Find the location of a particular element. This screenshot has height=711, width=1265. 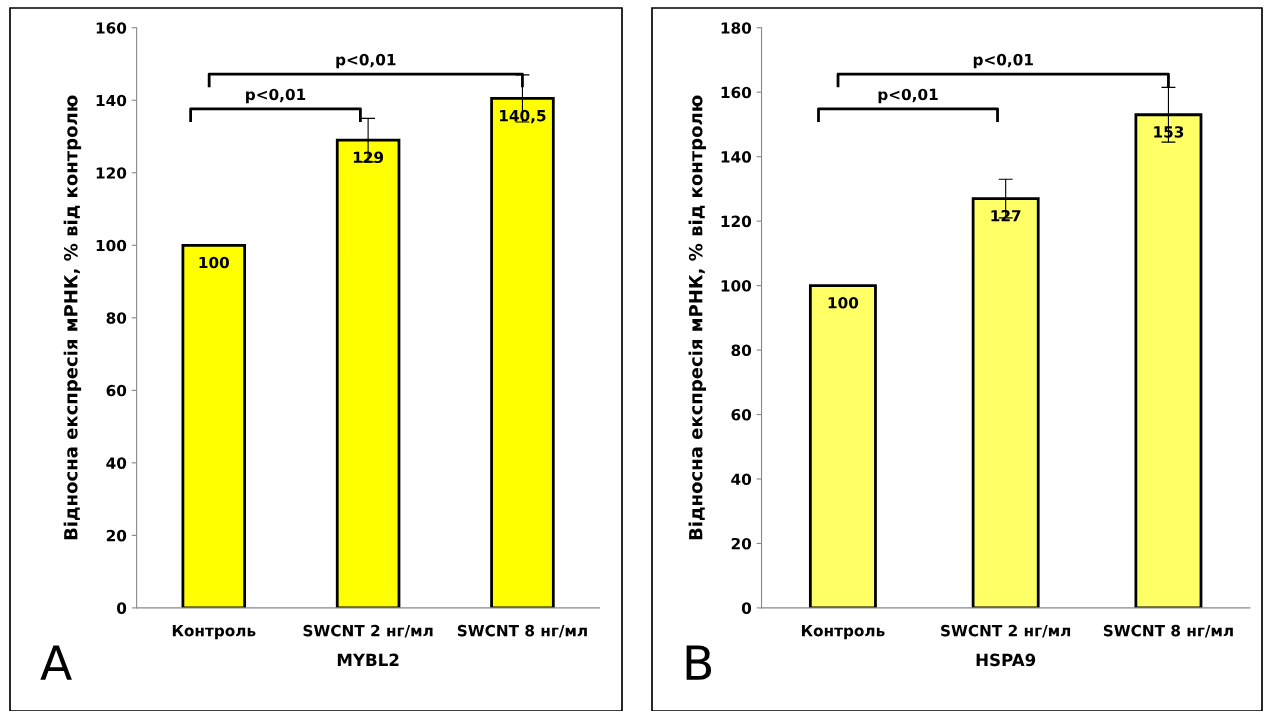

x-axis-title: HSPA9 is located at coordinates (1006, 660).